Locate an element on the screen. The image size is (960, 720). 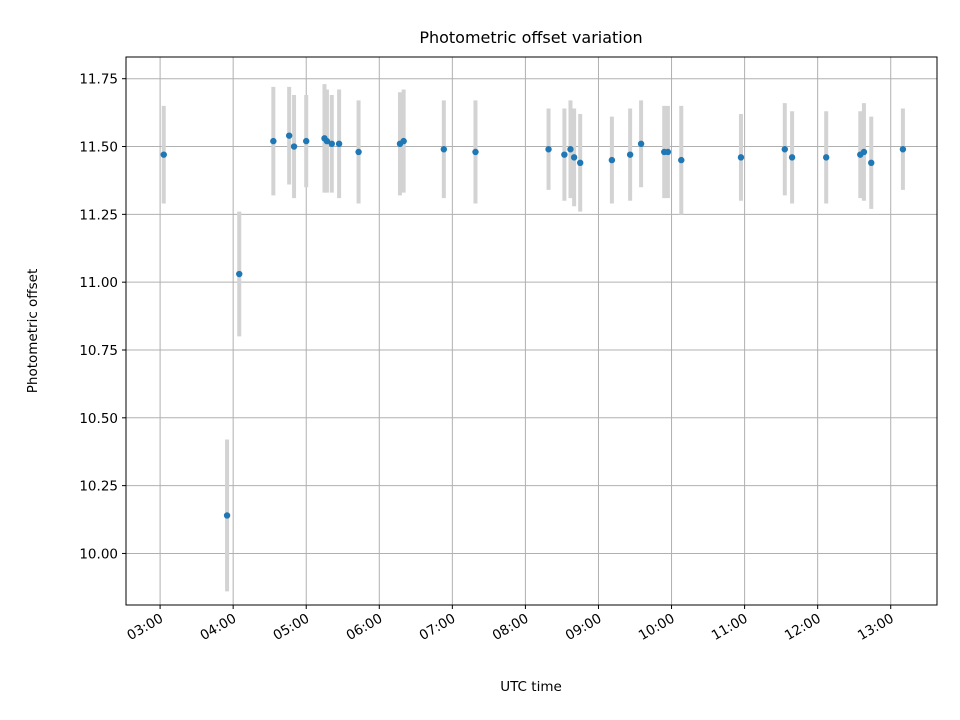
x-tick-label: 13:00 is located at coordinates (876, 627).